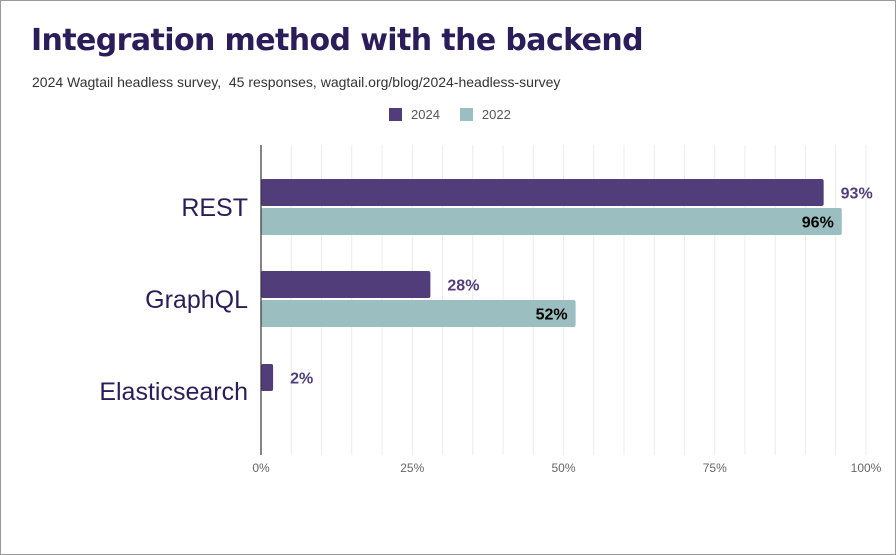  What do you see at coordinates (173, 392) in the screenshot?
I see `category-label: Elasticsearch` at bounding box center [173, 392].